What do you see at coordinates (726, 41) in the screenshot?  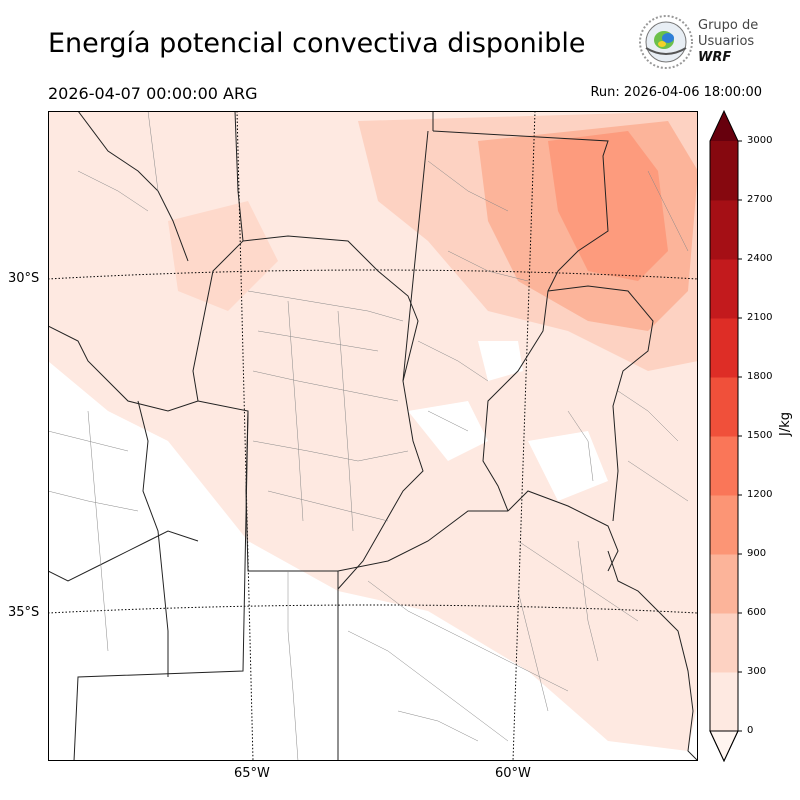 I see `logo-line-2: Usuarios` at bounding box center [726, 41].